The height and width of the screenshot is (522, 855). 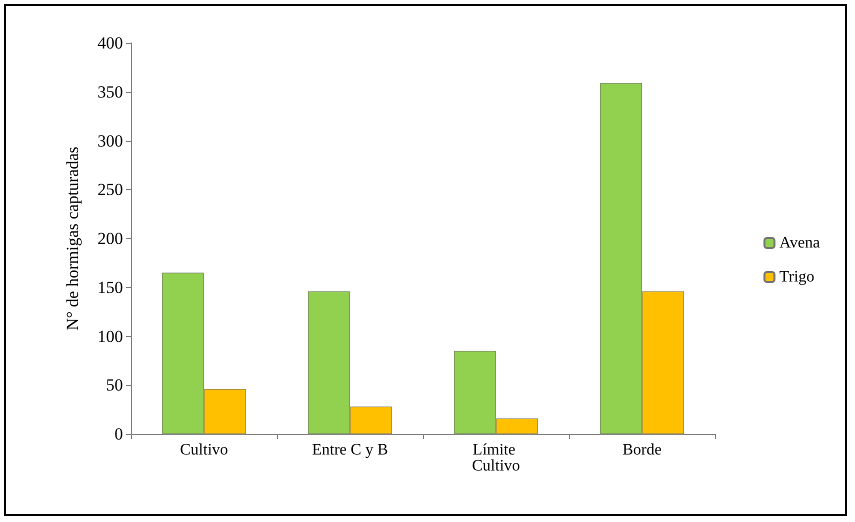 What do you see at coordinates (350, 450) in the screenshot?
I see `x-tick-label: Entre C y B` at bounding box center [350, 450].